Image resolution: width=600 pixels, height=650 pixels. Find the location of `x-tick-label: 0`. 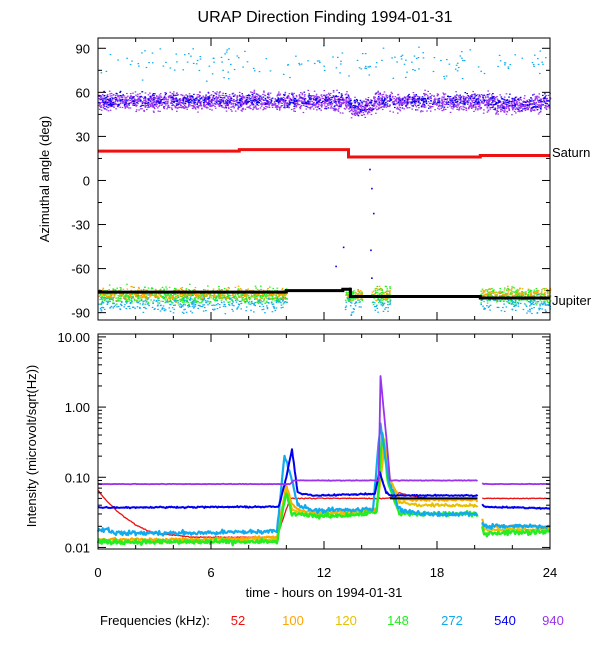

x-tick-label: 0 is located at coordinates (97, 572).